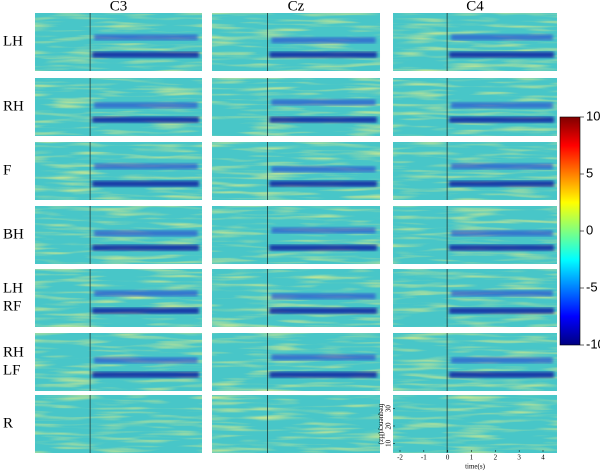 The width and height of the screenshot is (600, 474). I want to click on x-tick-label: -2, so click(400, 458).